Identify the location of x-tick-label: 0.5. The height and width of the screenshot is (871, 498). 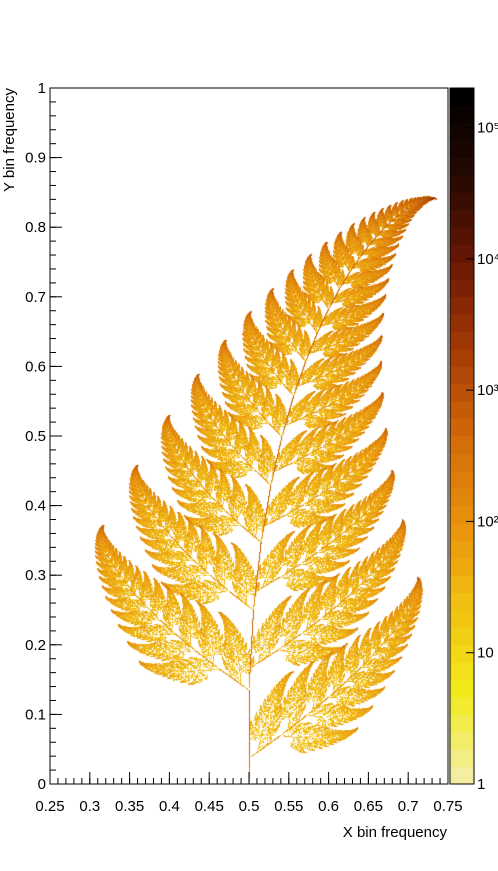
(249, 806).